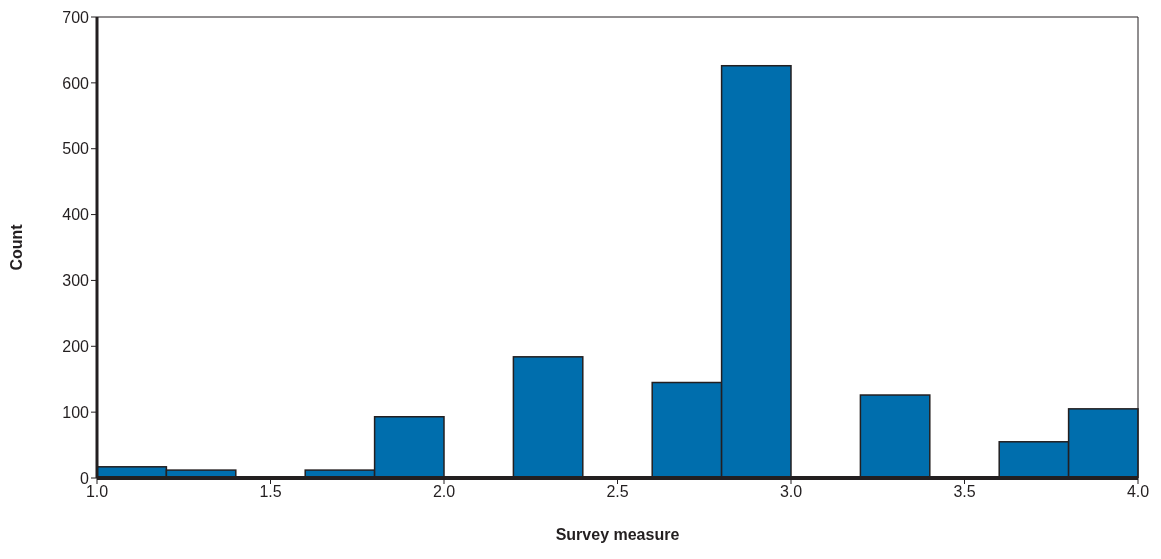 This screenshot has width=1161, height=559. Describe the element at coordinates (617, 492) in the screenshot. I see `x-tick-label: 2.5` at that location.